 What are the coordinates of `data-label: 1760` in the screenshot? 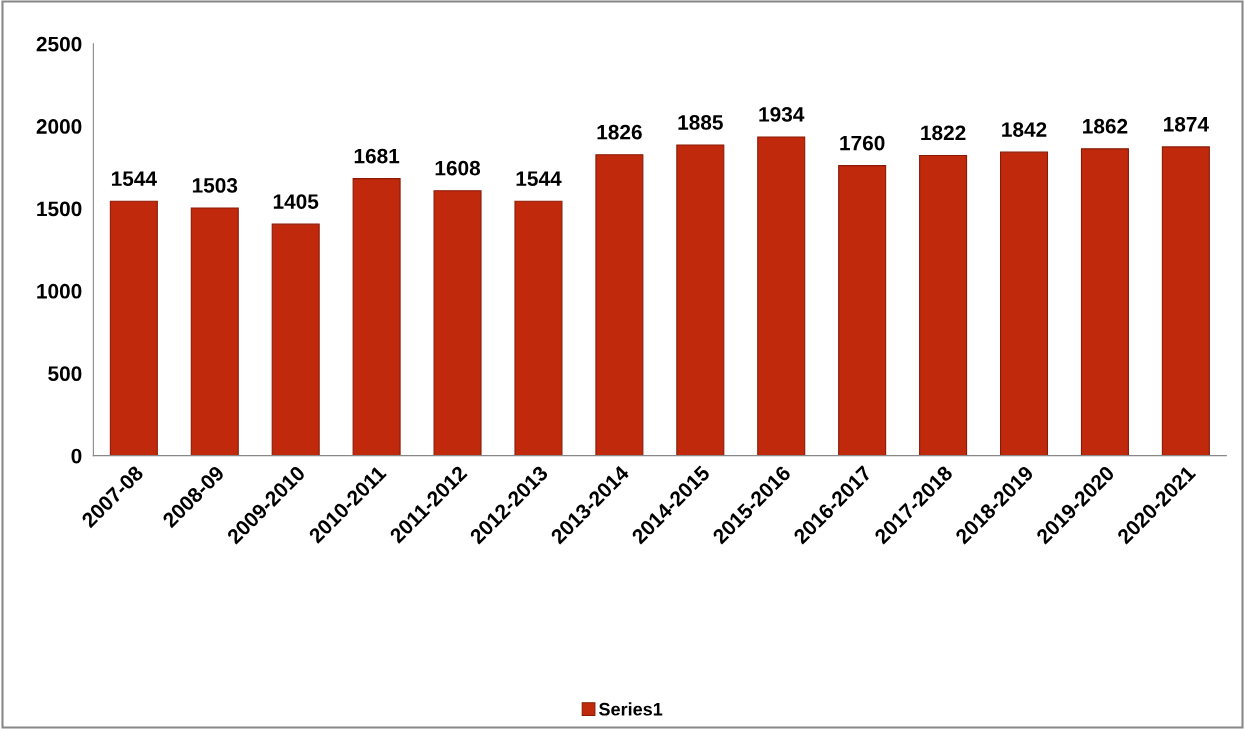 It's located at (862, 143).